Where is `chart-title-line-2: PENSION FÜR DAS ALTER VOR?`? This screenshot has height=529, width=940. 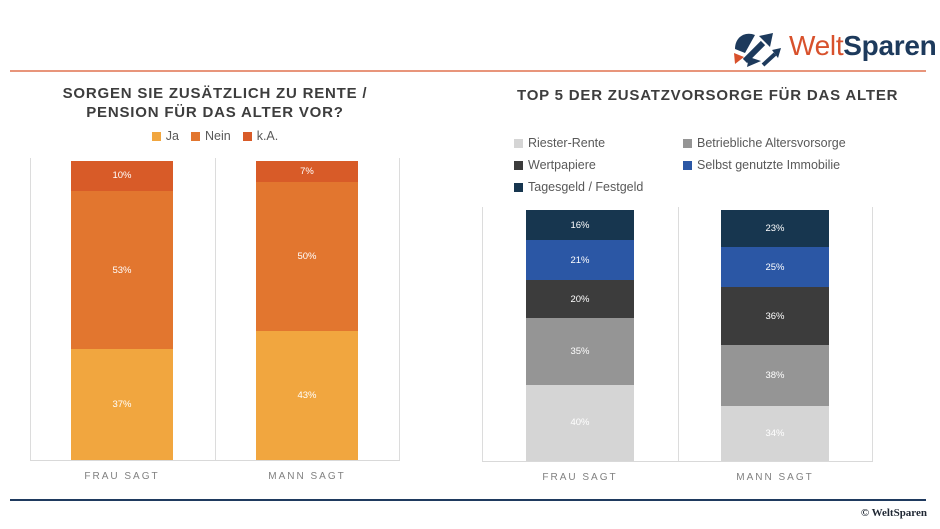 chart-title-line-2: PENSION FÜR DAS ALTER VOR? is located at coordinates (215, 112).